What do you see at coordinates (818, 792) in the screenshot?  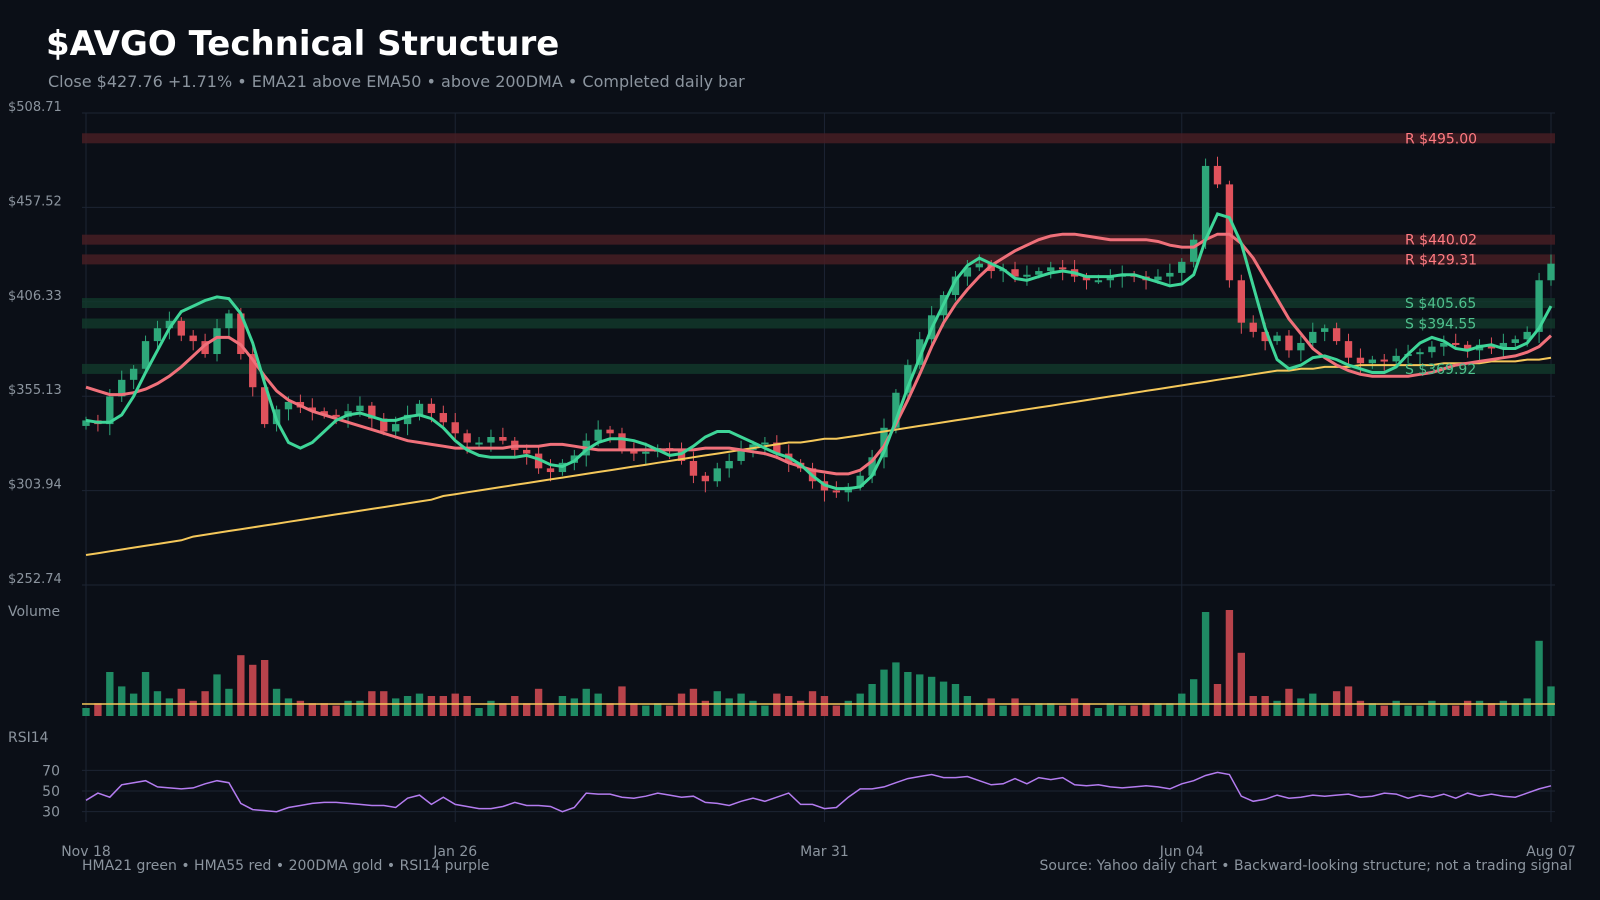 I see `rsi-layer` at bounding box center [818, 792].